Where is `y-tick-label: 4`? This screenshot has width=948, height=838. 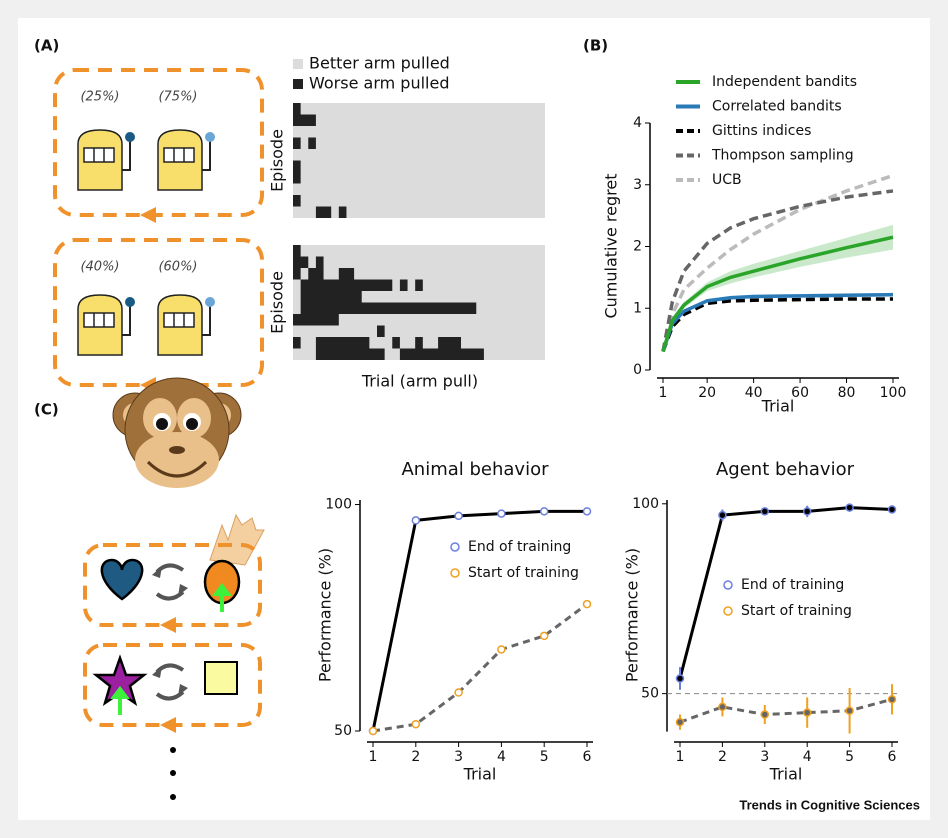 y-tick-label: 4 is located at coordinates (637, 123).